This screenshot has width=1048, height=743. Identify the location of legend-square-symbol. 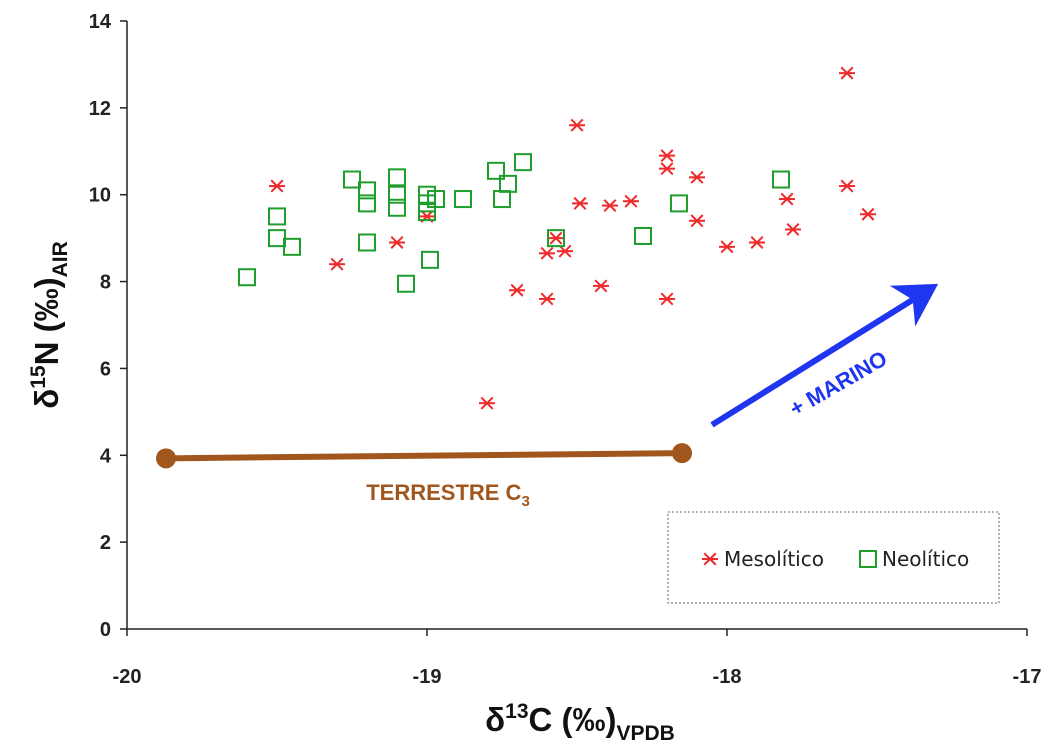
(868, 559).